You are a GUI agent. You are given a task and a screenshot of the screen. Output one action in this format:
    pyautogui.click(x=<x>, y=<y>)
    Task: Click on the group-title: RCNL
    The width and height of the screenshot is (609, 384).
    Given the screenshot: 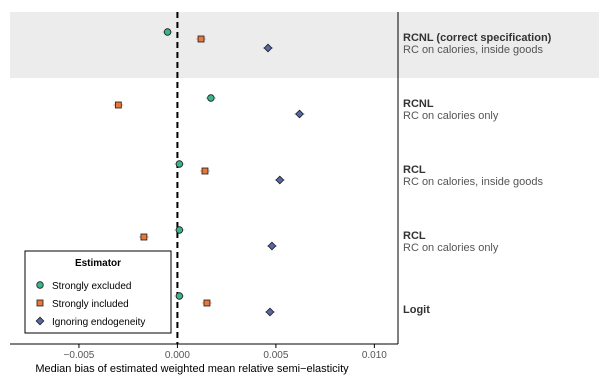 What is the action you would take?
    pyautogui.click(x=418, y=104)
    